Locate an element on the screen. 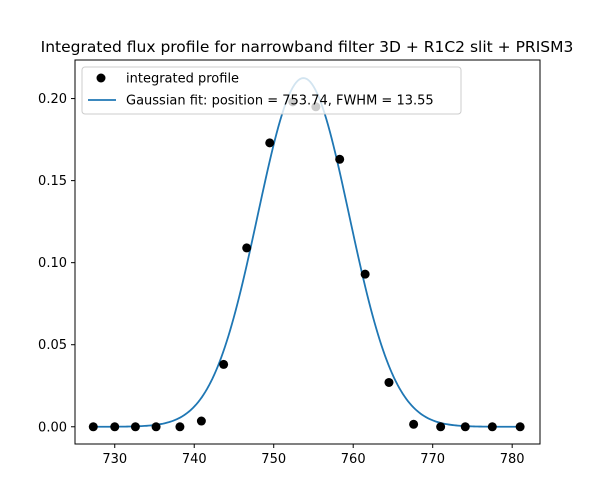 This screenshot has height=500, width=600. x-tick-label: 730 is located at coordinates (114, 459).